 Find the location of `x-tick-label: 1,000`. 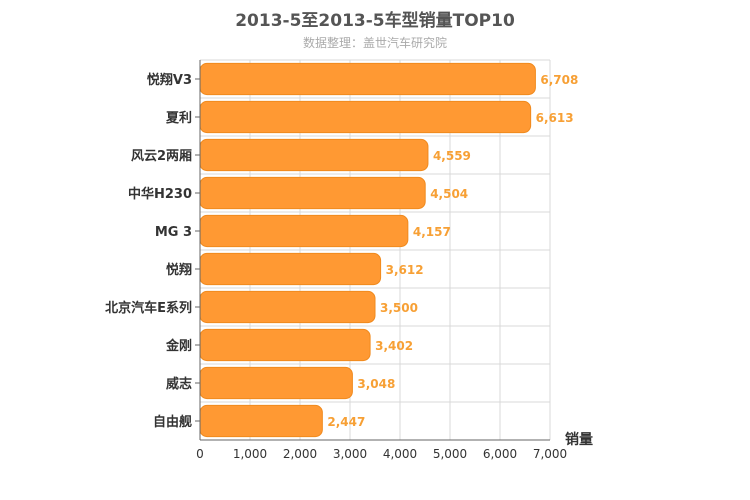

x-tick-label: 1,000 is located at coordinates (250, 454).